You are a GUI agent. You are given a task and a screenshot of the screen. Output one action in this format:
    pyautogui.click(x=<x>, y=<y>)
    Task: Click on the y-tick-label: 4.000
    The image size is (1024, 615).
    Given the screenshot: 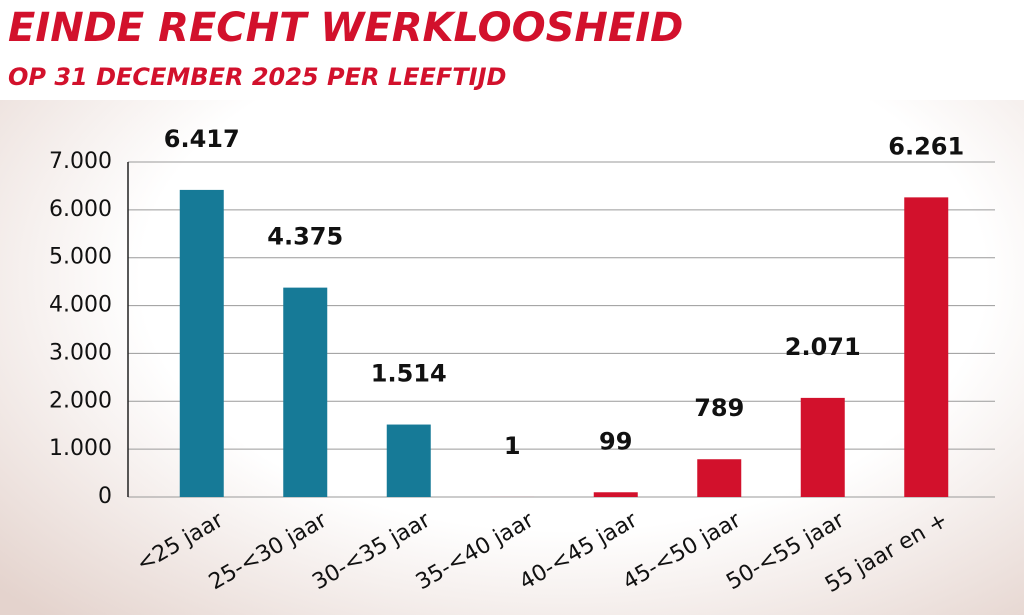 What is the action you would take?
    pyautogui.click(x=80, y=305)
    